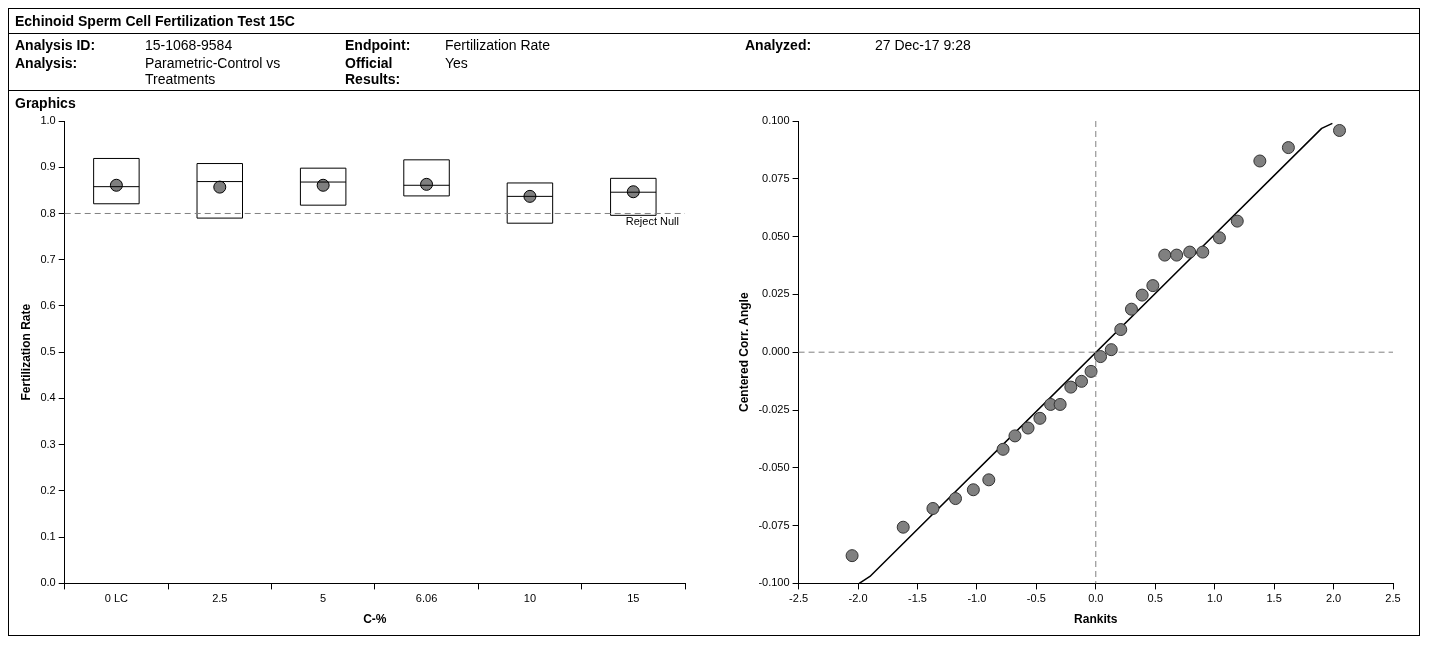 This screenshot has width=1430, height=670. Describe the element at coordinates (633, 598) in the screenshot. I see `x-tick-label: 15` at that location.